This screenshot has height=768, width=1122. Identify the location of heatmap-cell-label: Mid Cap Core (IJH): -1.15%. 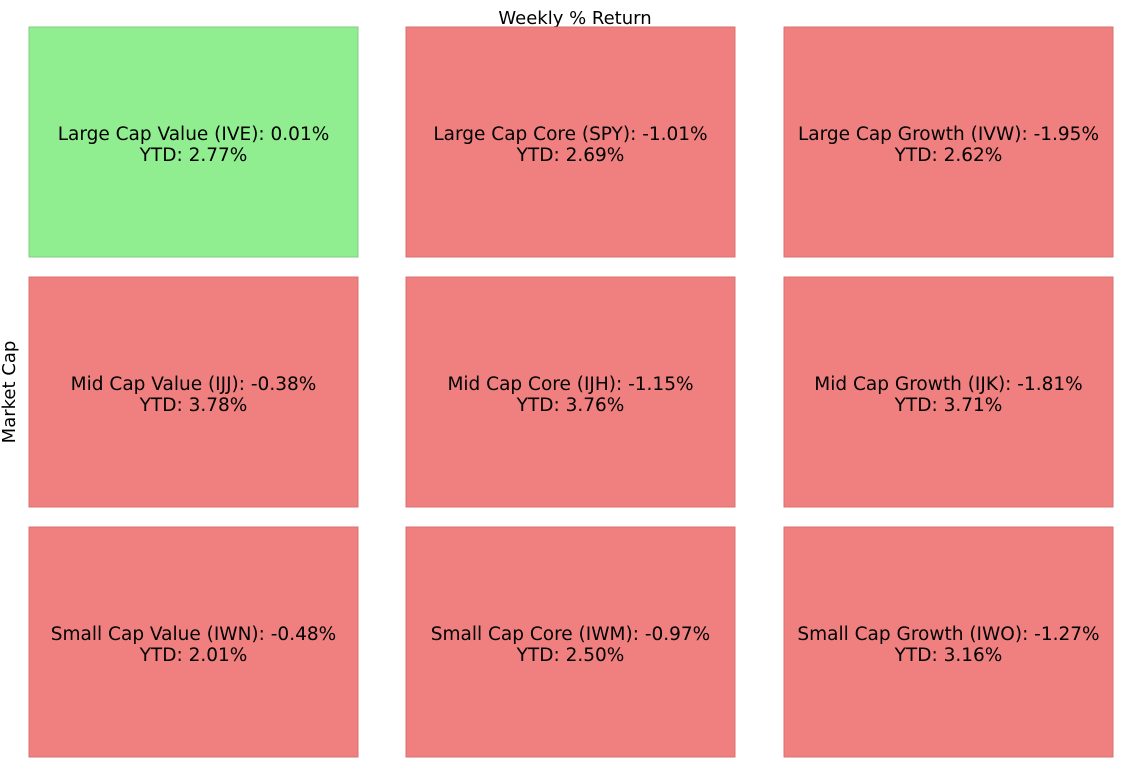
(570, 384).